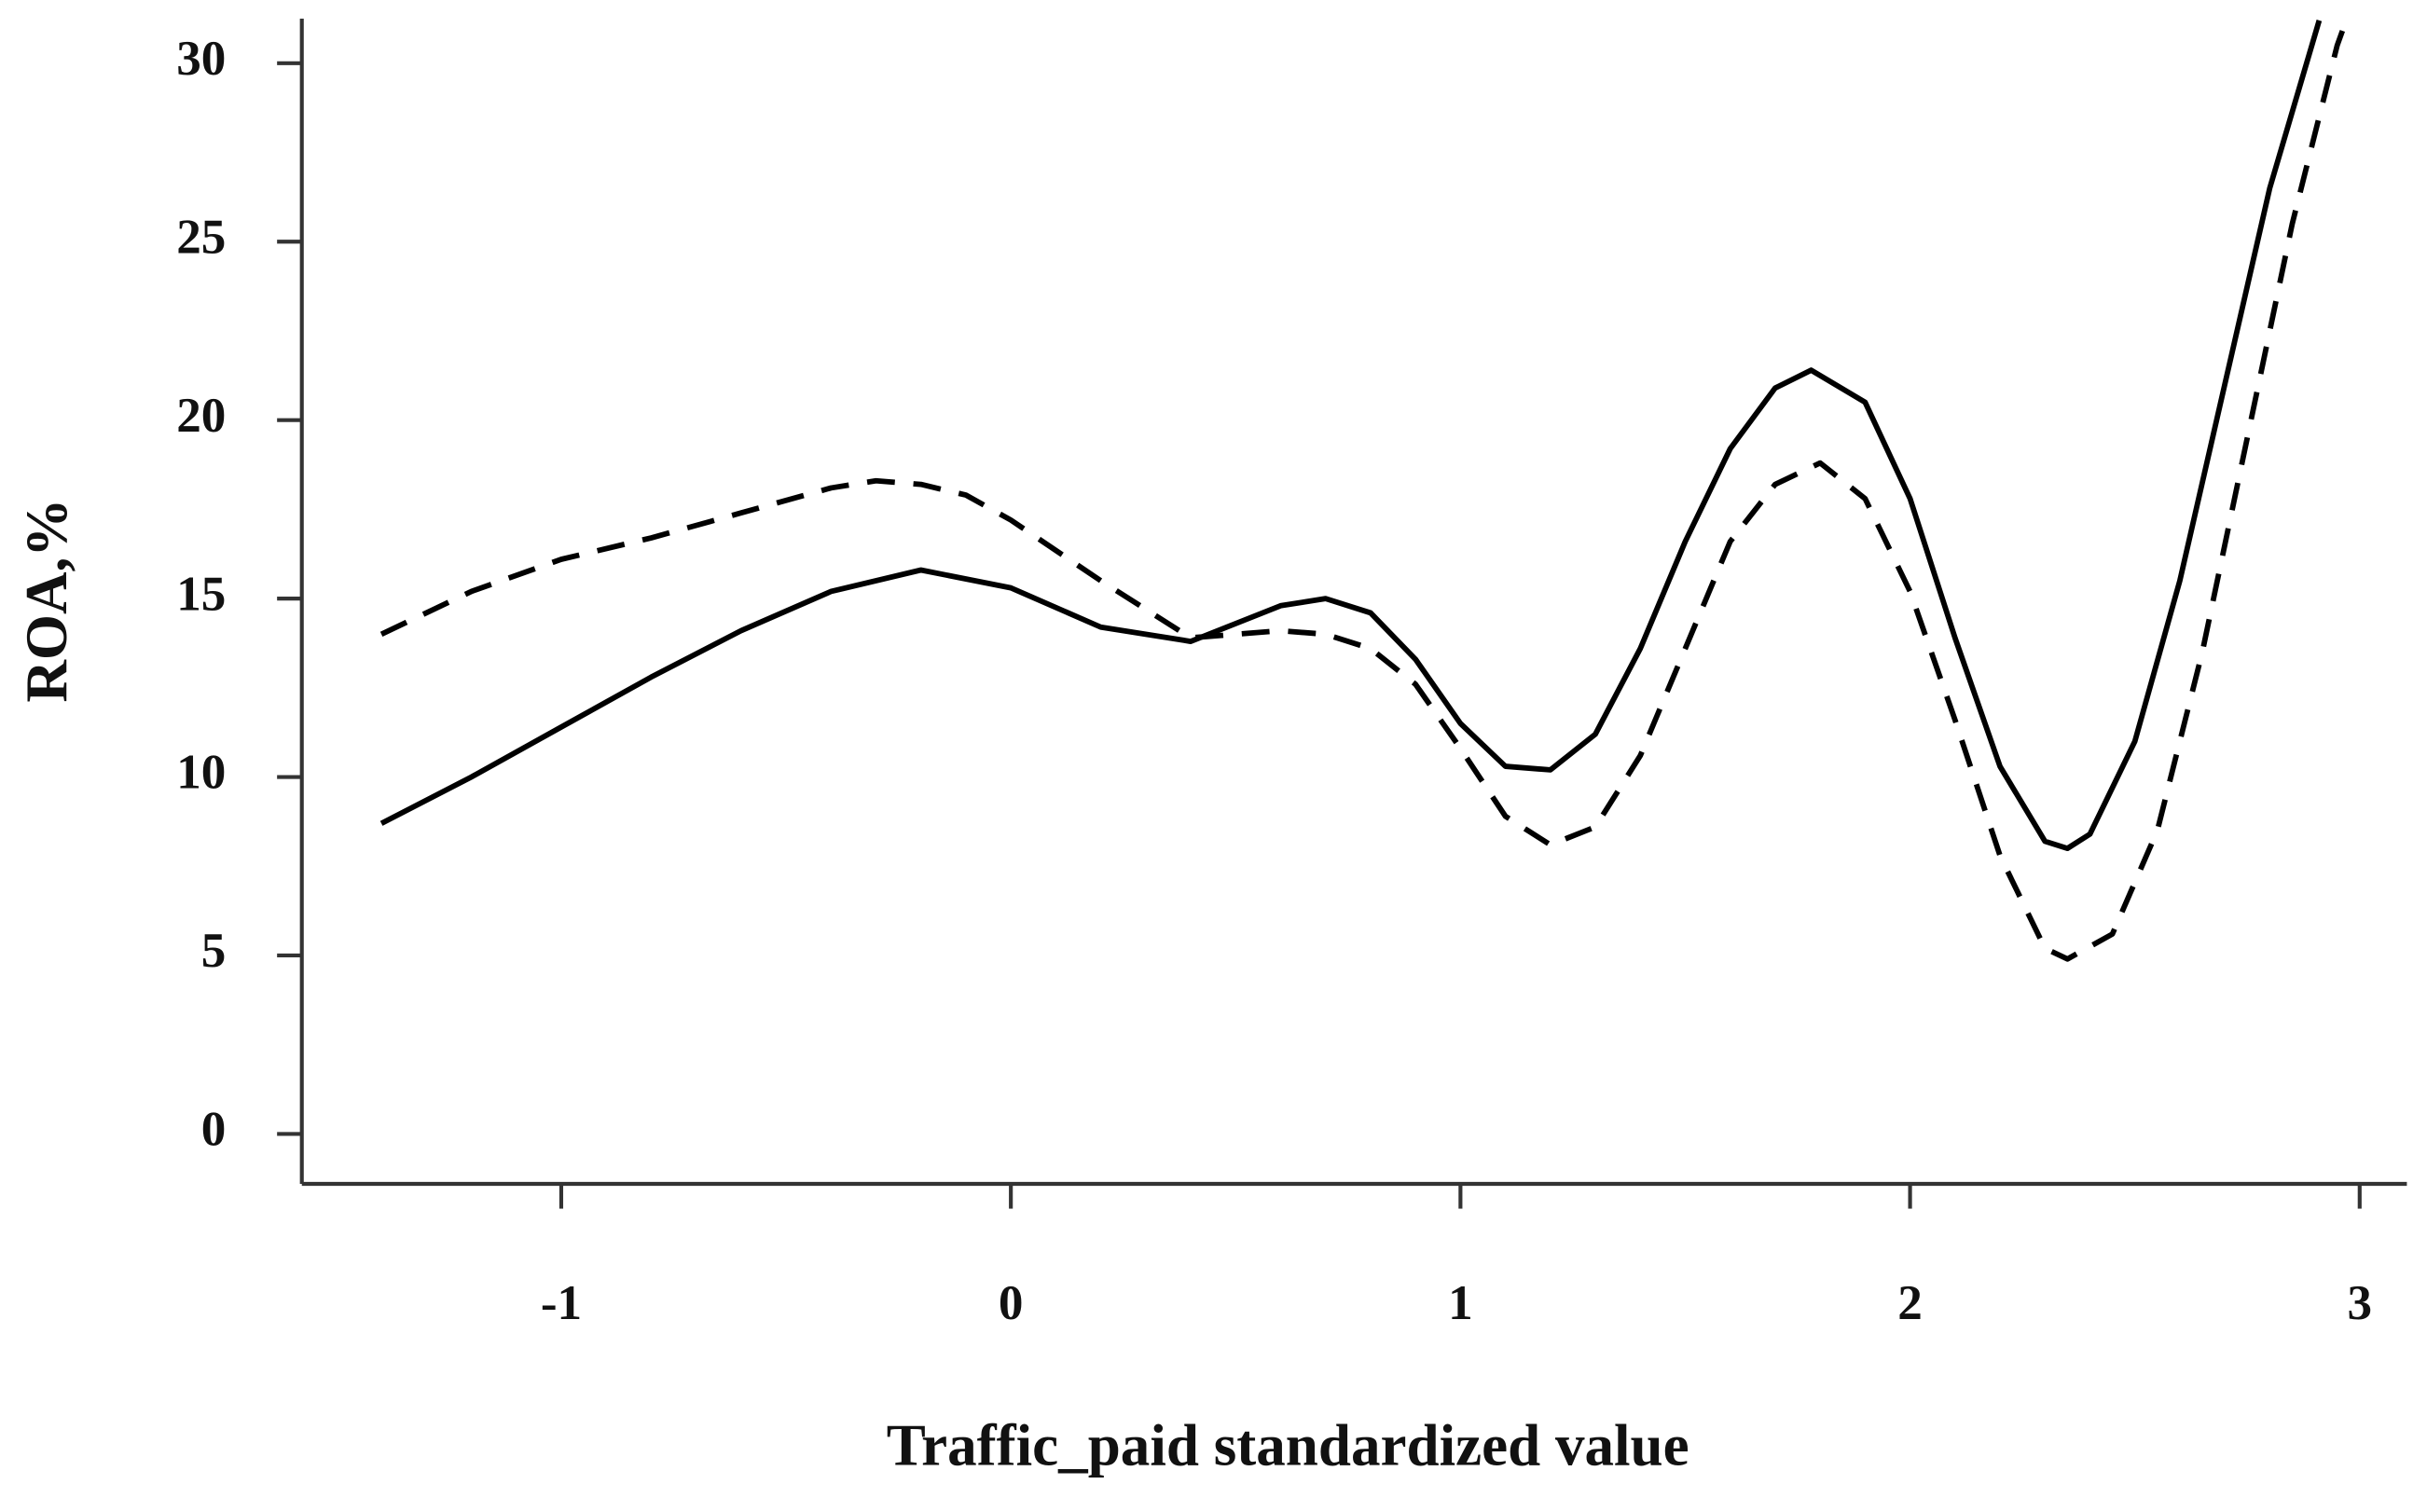 This screenshot has width=2427, height=1512. Describe the element at coordinates (1910, 1303) in the screenshot. I see `x-tick-label: 2` at that location.